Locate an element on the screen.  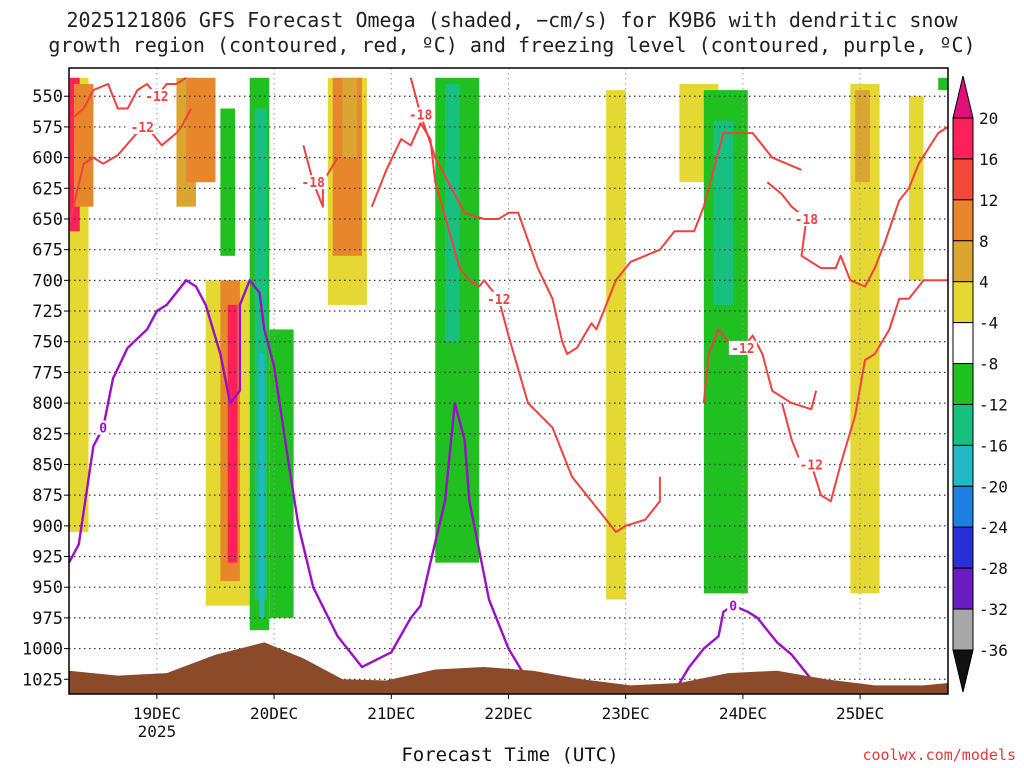
y-tick-label-925: 925 is located at coordinates (47, 558).